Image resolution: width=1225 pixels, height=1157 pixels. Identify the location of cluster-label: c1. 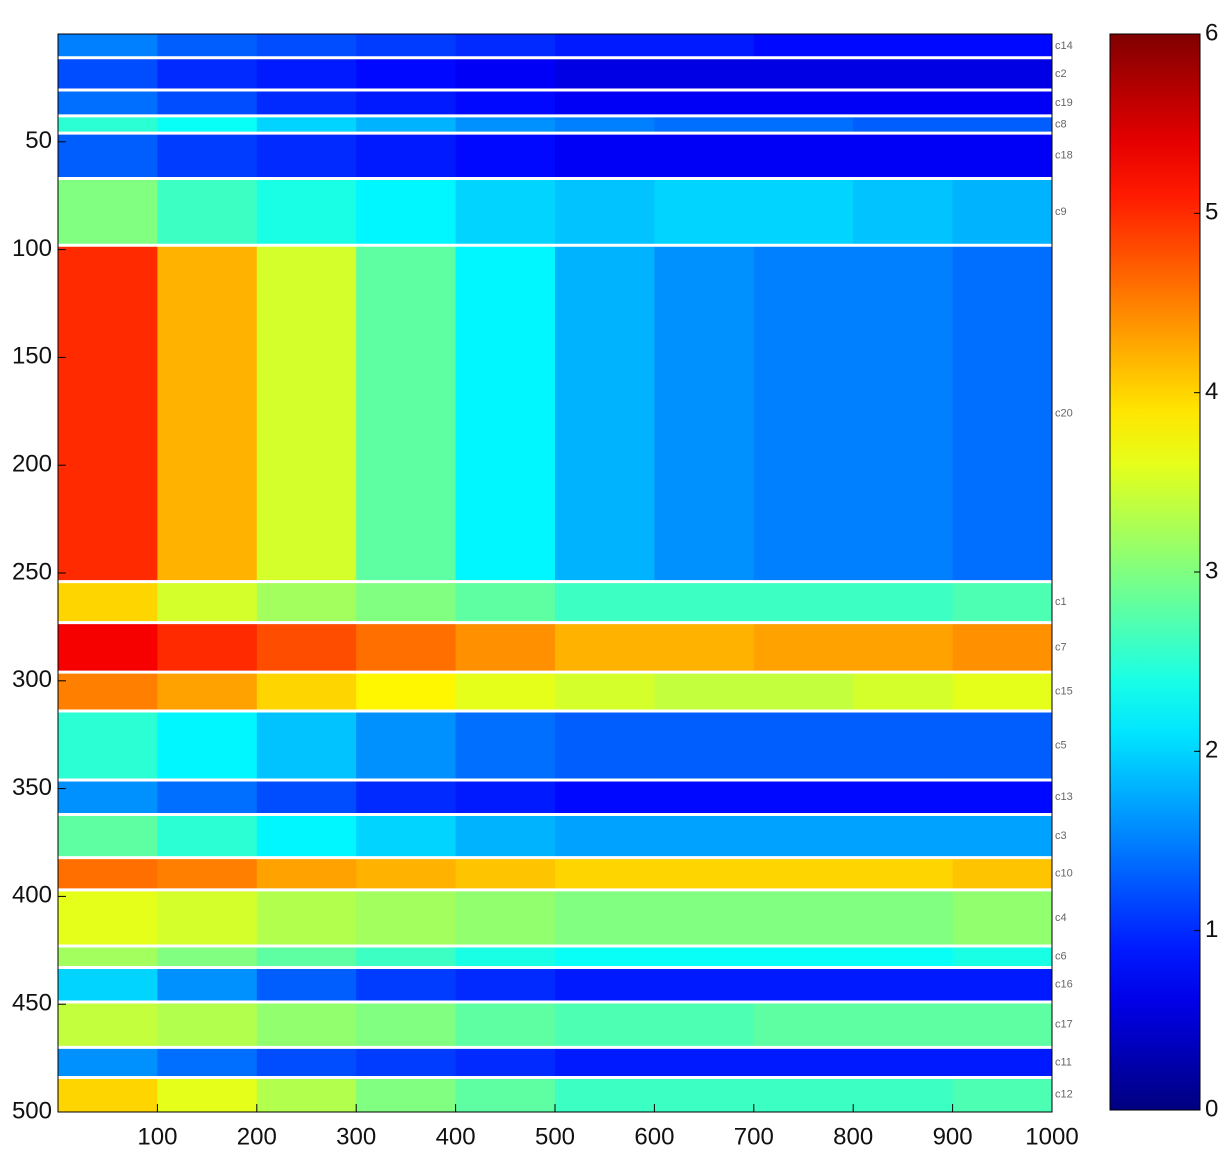
(1061, 602).